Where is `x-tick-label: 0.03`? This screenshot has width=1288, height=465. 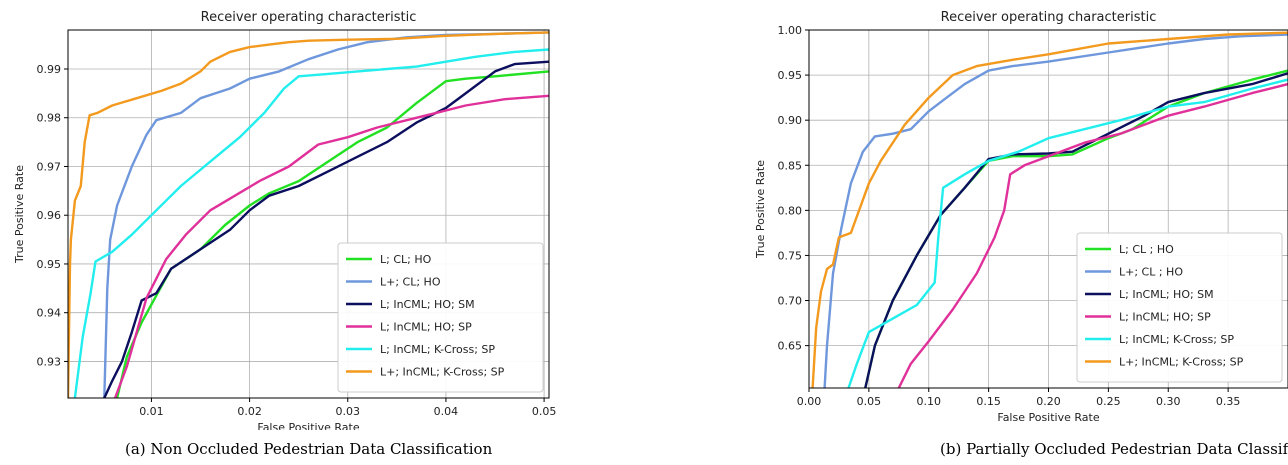
x-tick-label: 0.03 is located at coordinates (348, 411).